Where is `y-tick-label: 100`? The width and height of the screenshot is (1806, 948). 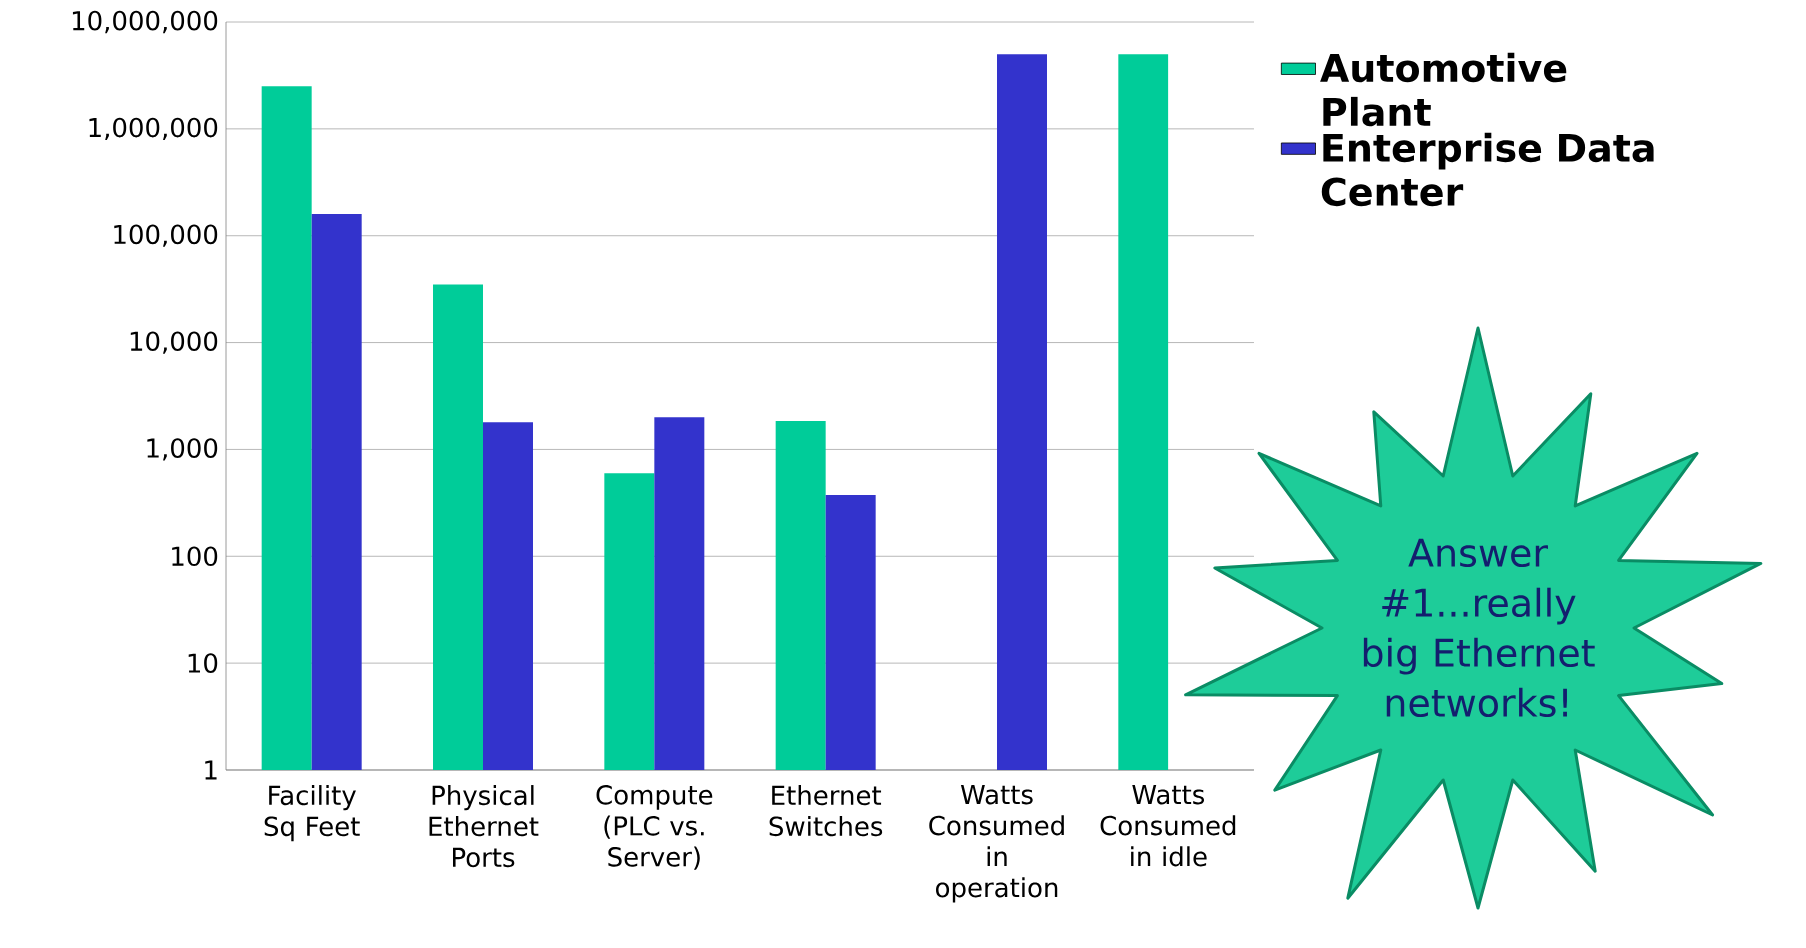 y-tick-label: 100 is located at coordinates (195, 556).